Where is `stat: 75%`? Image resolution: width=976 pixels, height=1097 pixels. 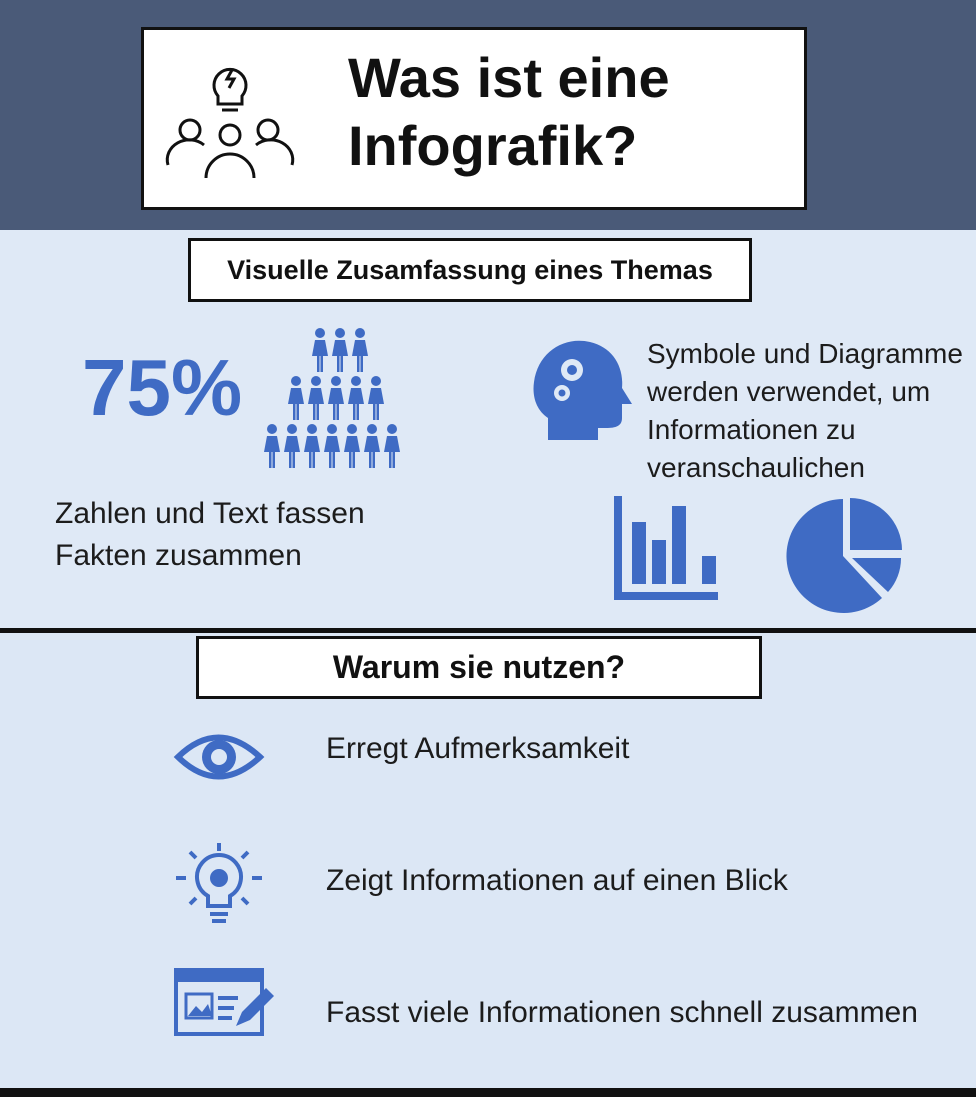 stat: 75% is located at coordinates (162, 387).